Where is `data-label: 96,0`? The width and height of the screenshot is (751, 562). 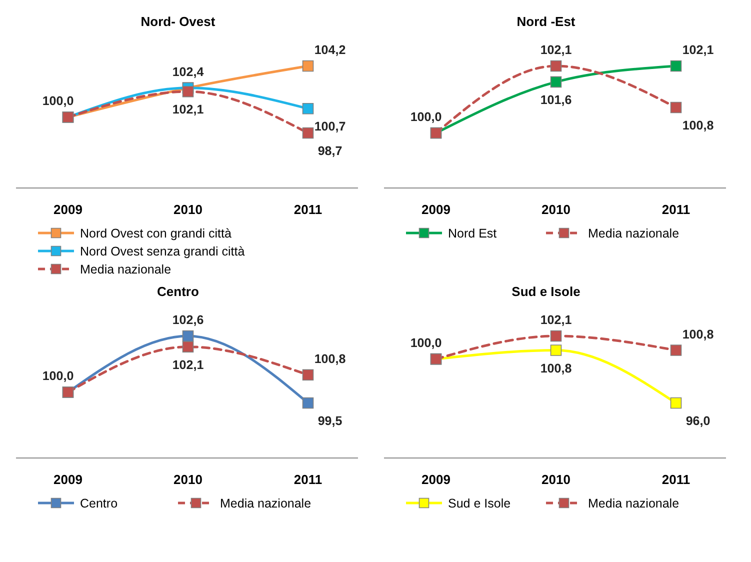 data-label: 96,0 is located at coordinates (698, 421).